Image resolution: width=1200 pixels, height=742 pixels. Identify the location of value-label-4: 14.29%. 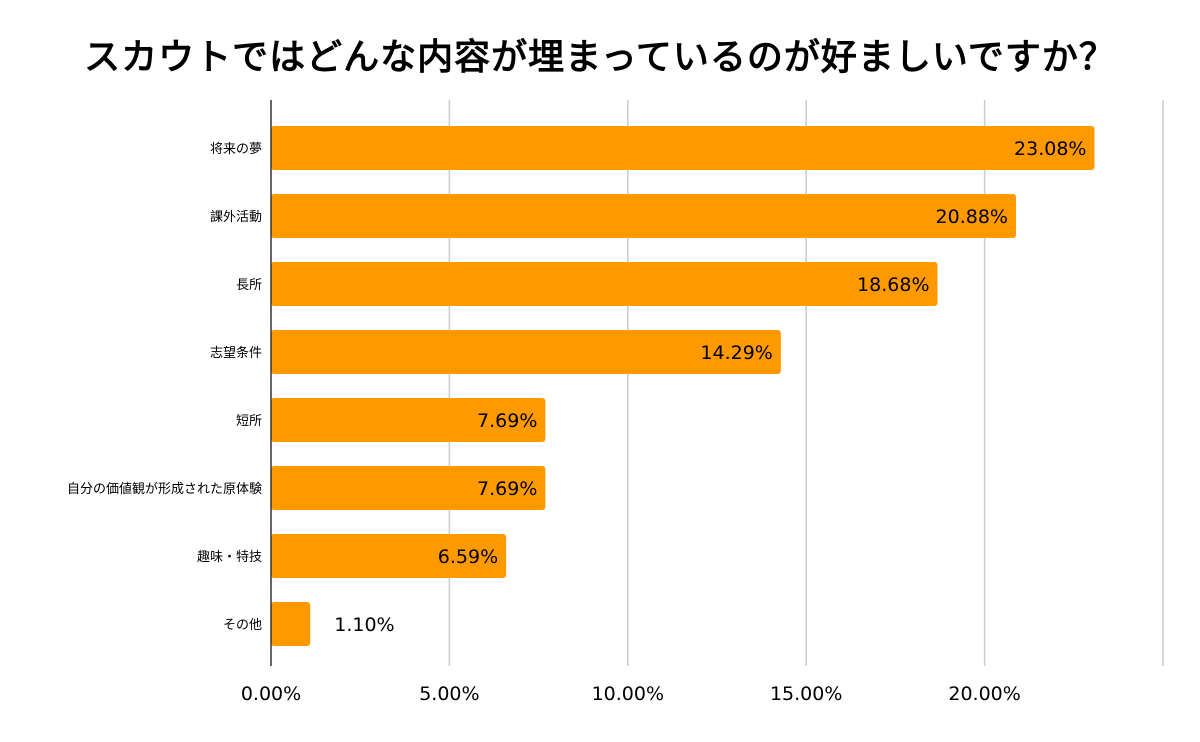
(736, 353).